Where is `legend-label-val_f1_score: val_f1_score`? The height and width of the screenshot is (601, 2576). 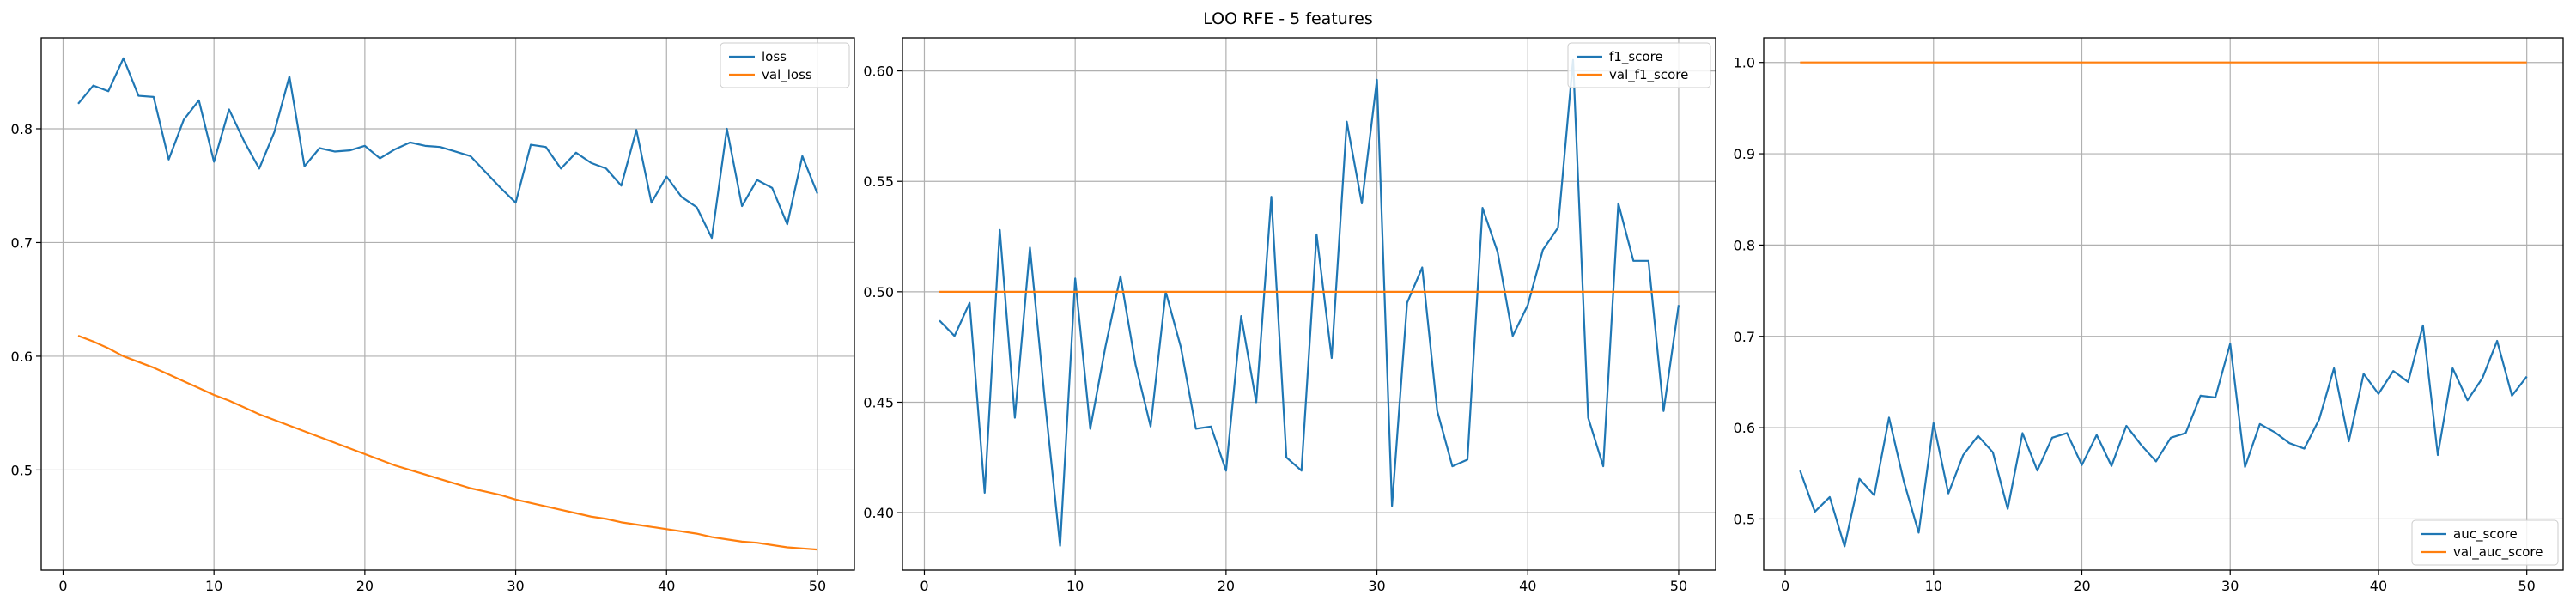 legend-label-val_f1_score: val_f1_score is located at coordinates (1649, 75).